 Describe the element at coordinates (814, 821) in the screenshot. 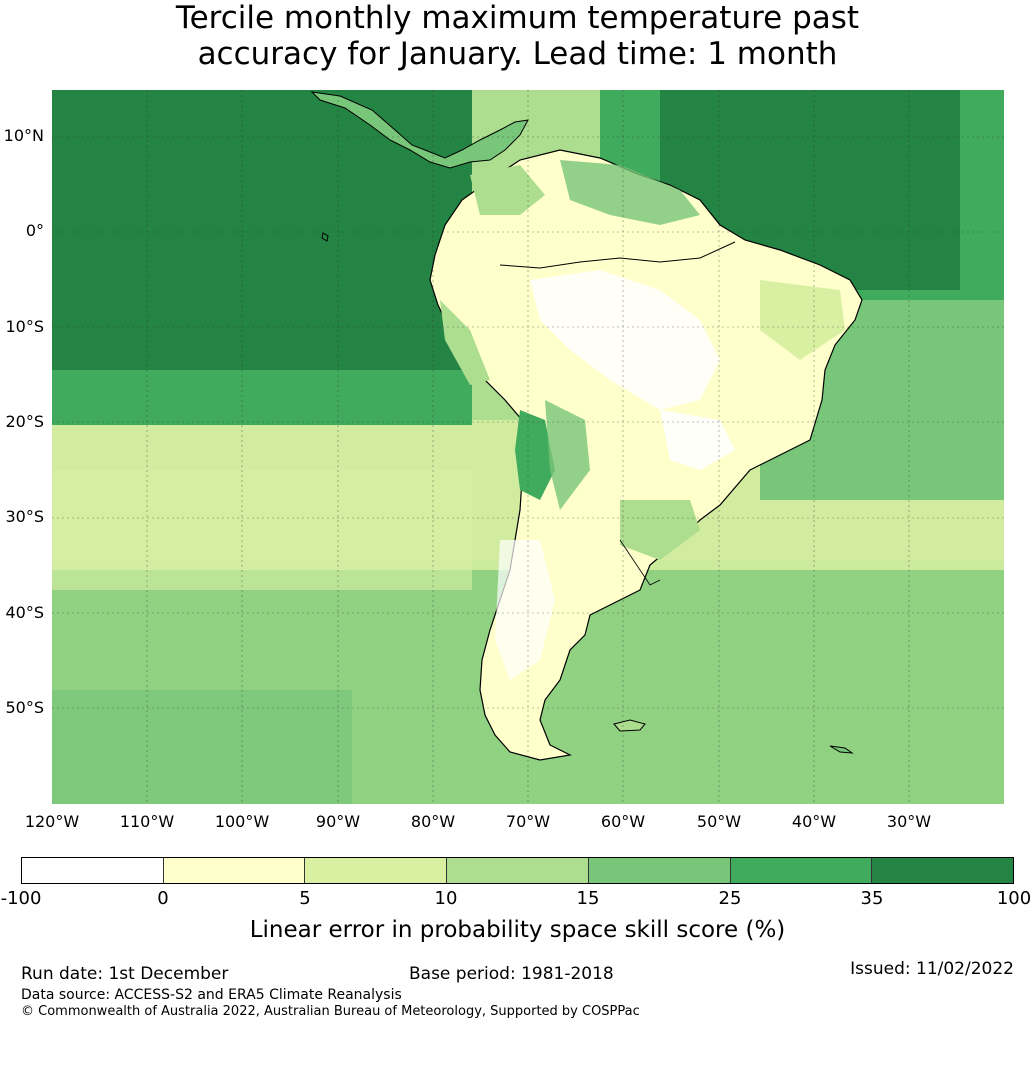

I see `lon-label-40w: 40°W` at that location.